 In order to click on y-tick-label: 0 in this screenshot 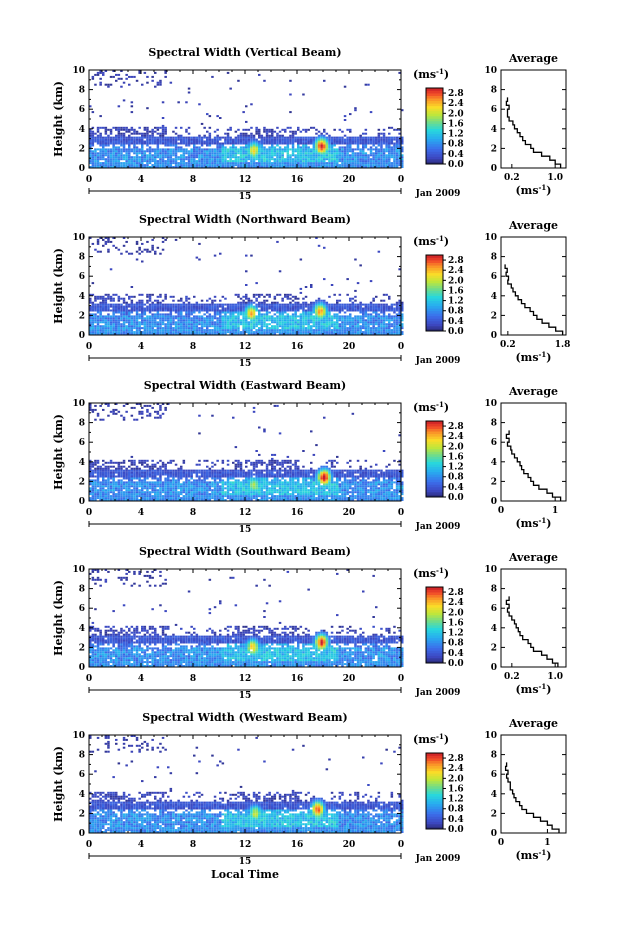, I will do `click(82, 169)`.